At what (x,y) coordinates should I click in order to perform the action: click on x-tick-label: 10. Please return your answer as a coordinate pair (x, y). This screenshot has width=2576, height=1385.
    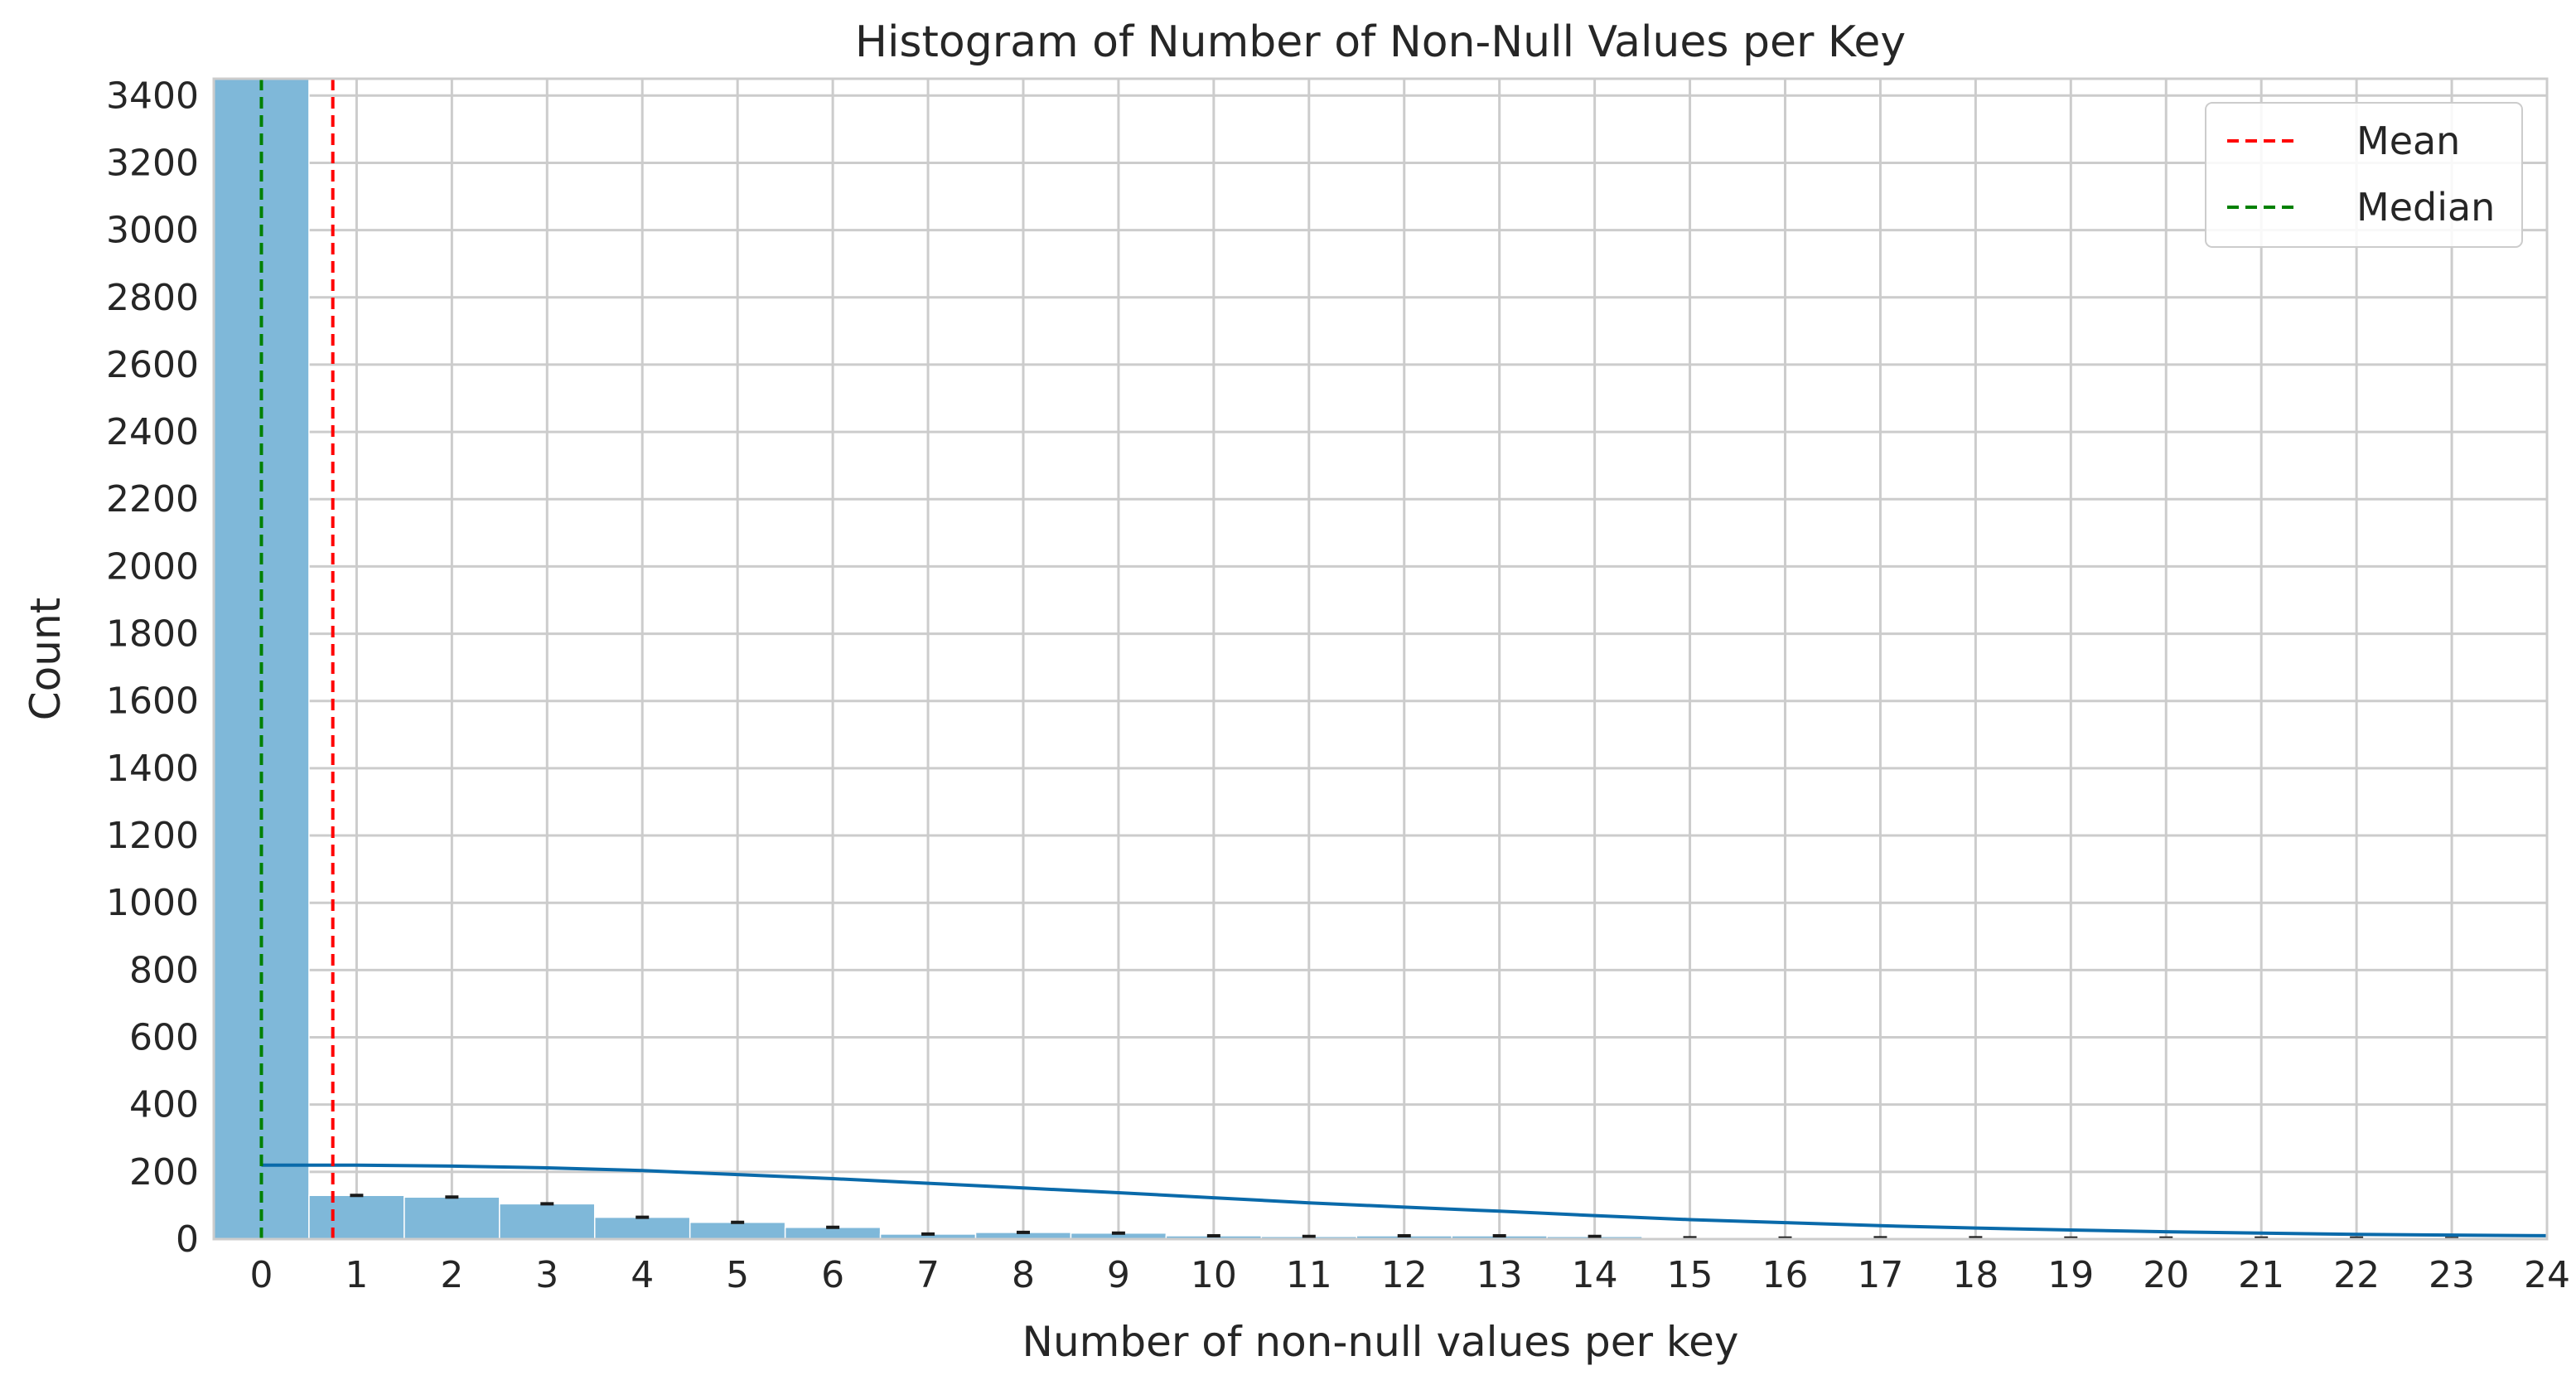
    Looking at the image, I should click on (1214, 1275).